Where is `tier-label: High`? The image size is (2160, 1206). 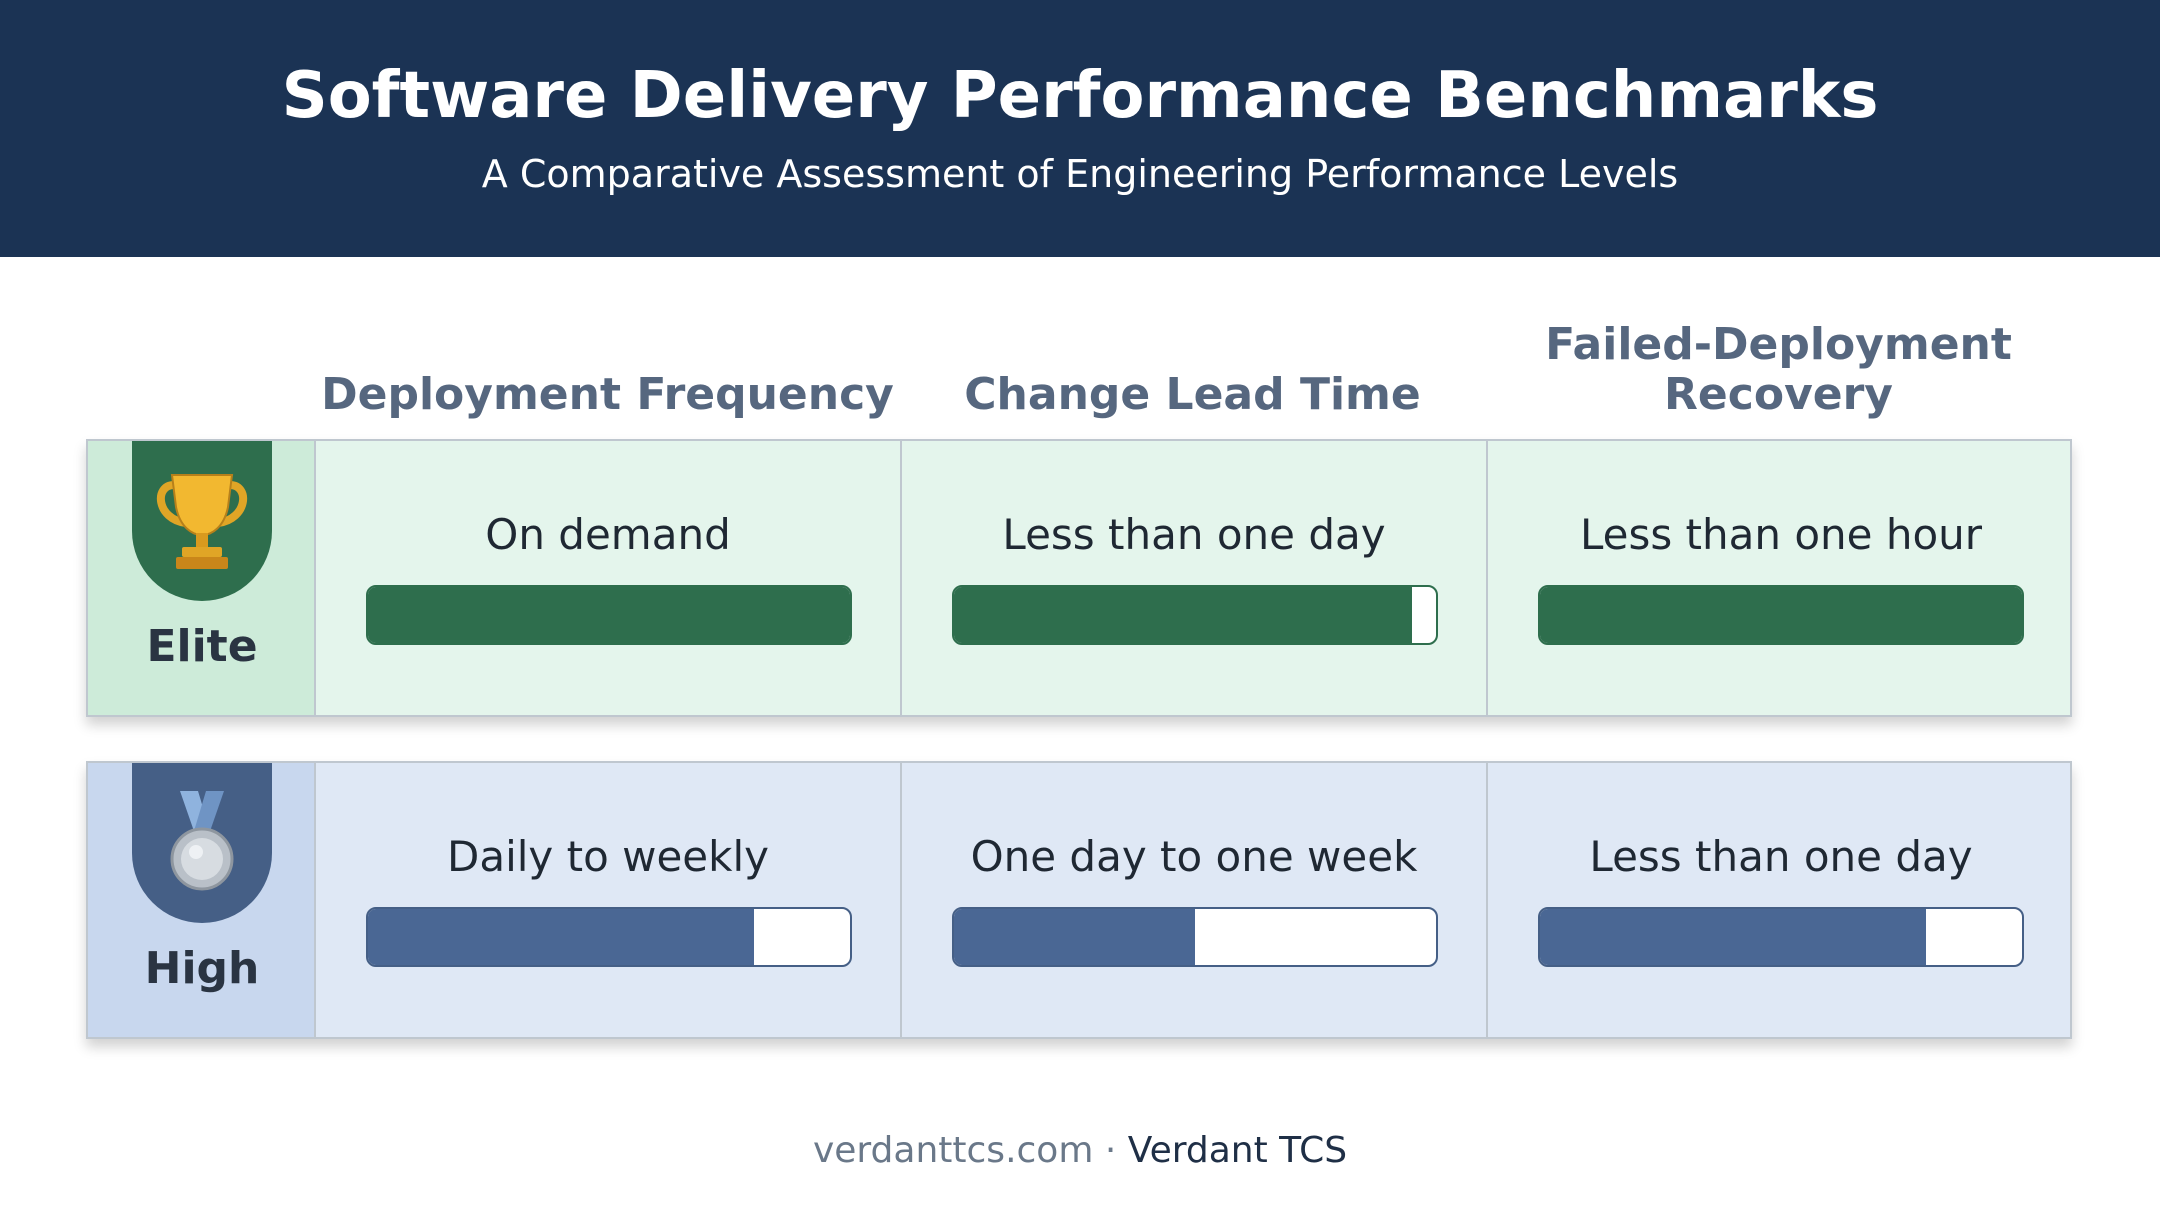
tier-label: High is located at coordinates (202, 968).